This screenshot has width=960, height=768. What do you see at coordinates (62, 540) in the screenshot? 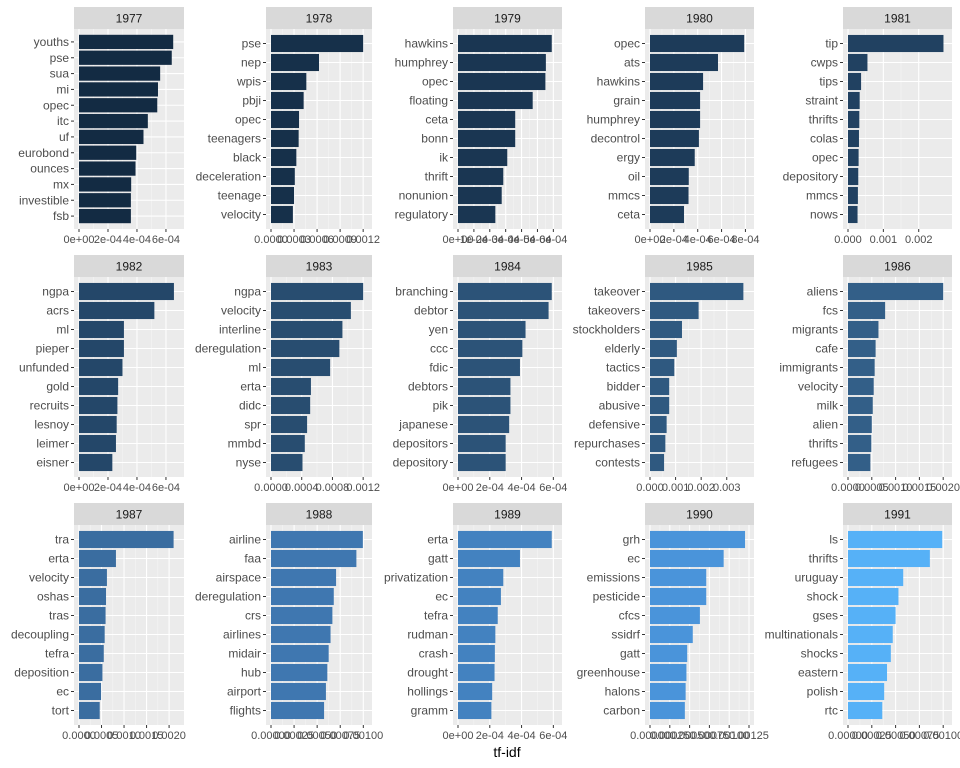
I see `category-label: tra` at bounding box center [62, 540].